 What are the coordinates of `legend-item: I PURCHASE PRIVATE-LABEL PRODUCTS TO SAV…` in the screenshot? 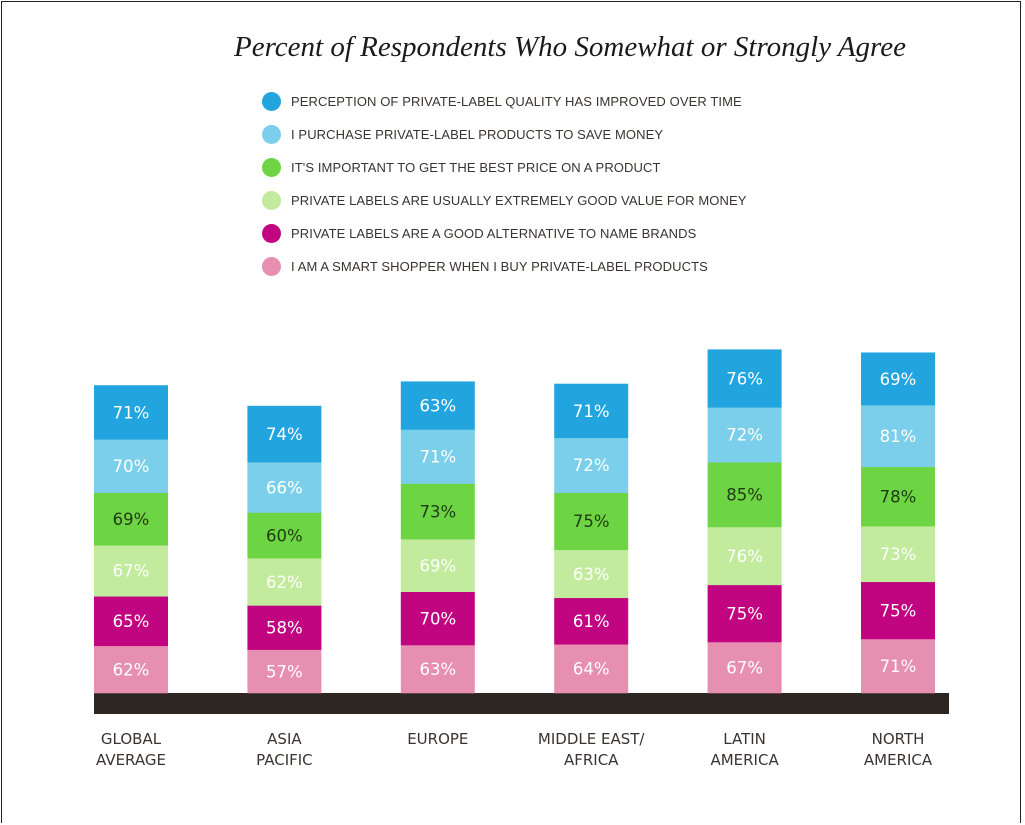 It's located at (504, 134).